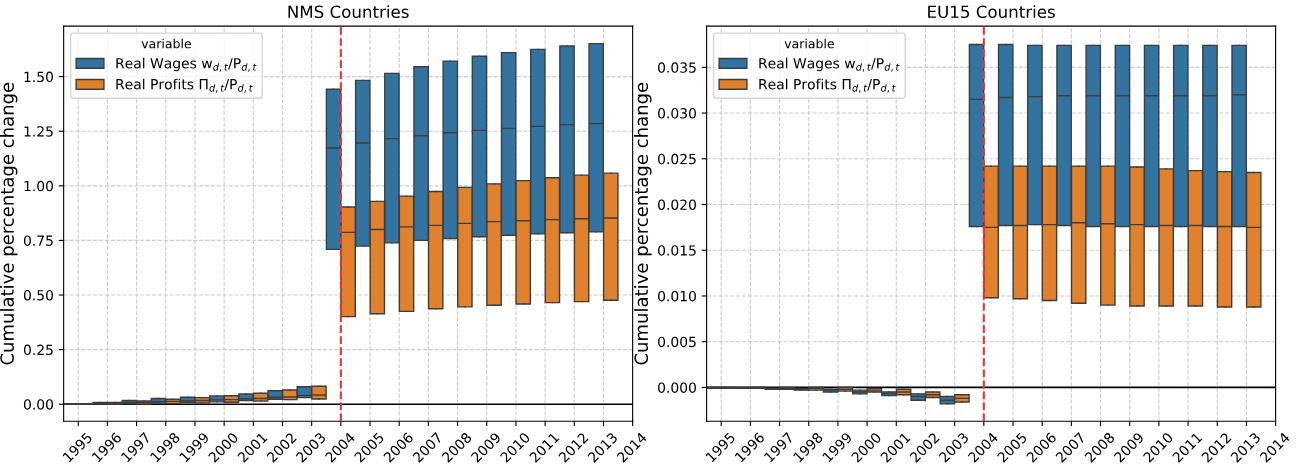  I want to click on y-tick-label: 0.25, so click(38, 350).